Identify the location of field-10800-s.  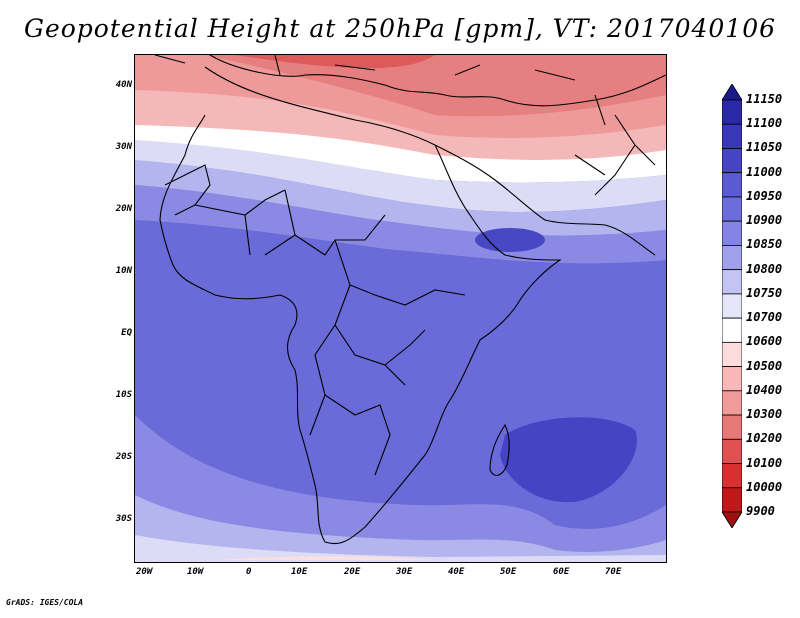
(400, 528).